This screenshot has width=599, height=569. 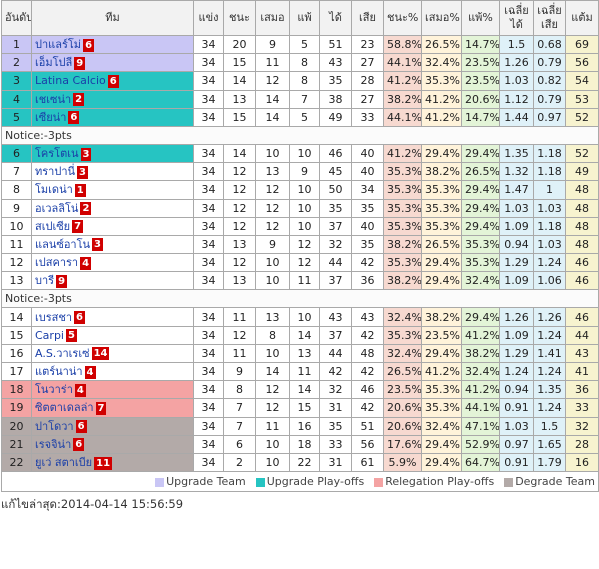 I want to click on team-link: เรจจิน่า, so click(x=53, y=444).